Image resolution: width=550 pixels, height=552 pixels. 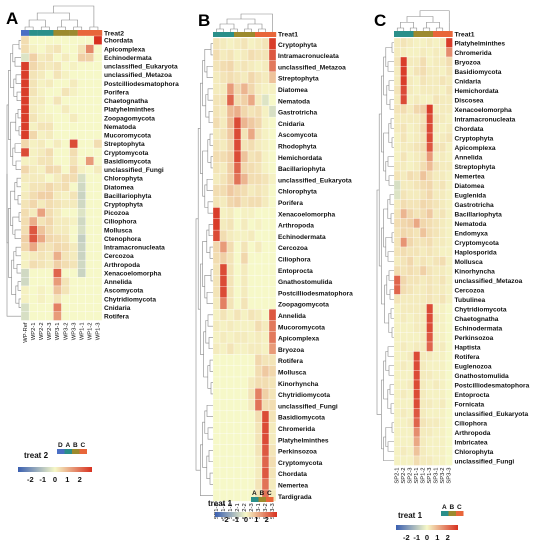 What do you see at coordinates (238, 511) in the screenshot?
I see `column-label: SP2-1` at bounding box center [238, 511].